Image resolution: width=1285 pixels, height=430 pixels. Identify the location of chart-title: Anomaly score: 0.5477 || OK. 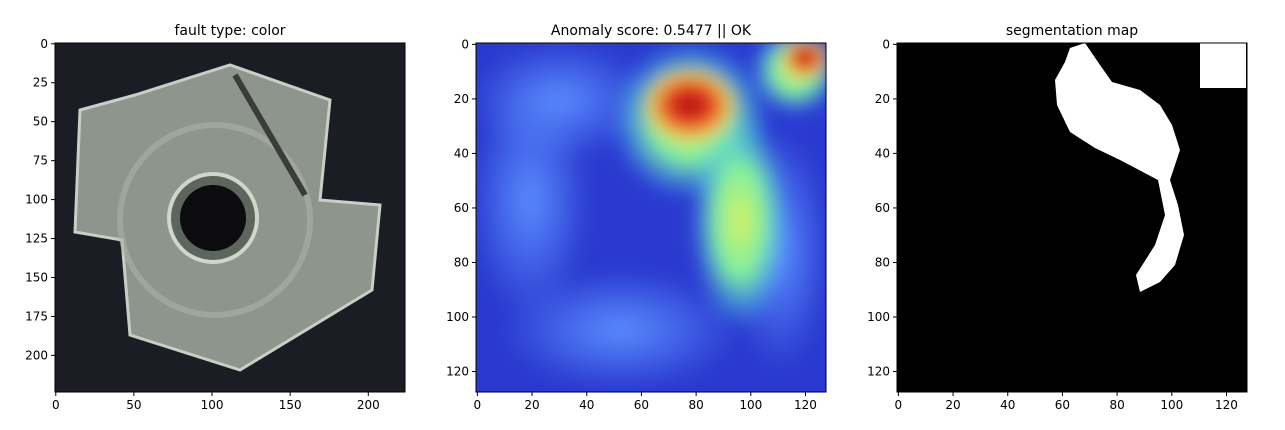
(651, 31).